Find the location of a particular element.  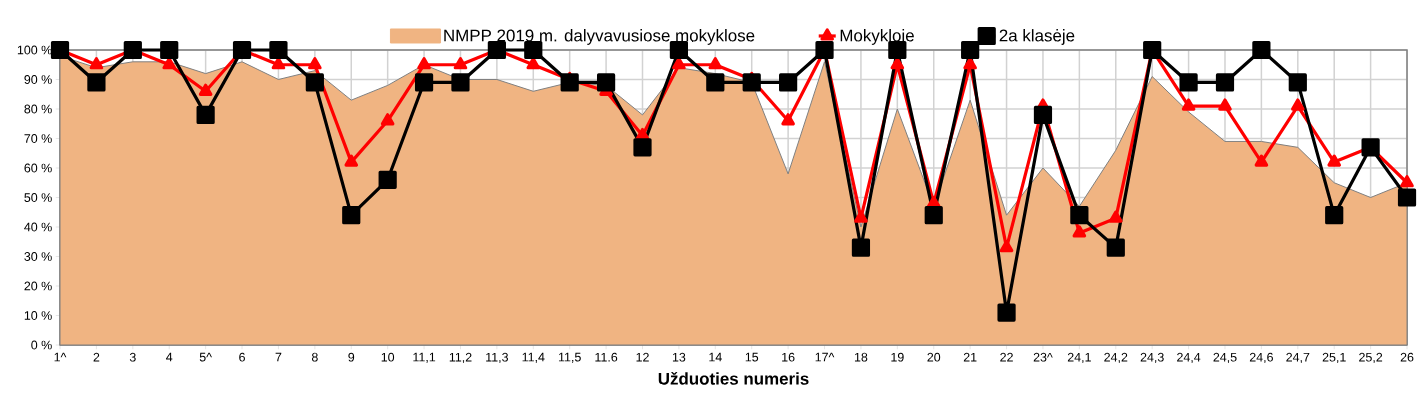

x-tick-label: 12 is located at coordinates (642, 357).